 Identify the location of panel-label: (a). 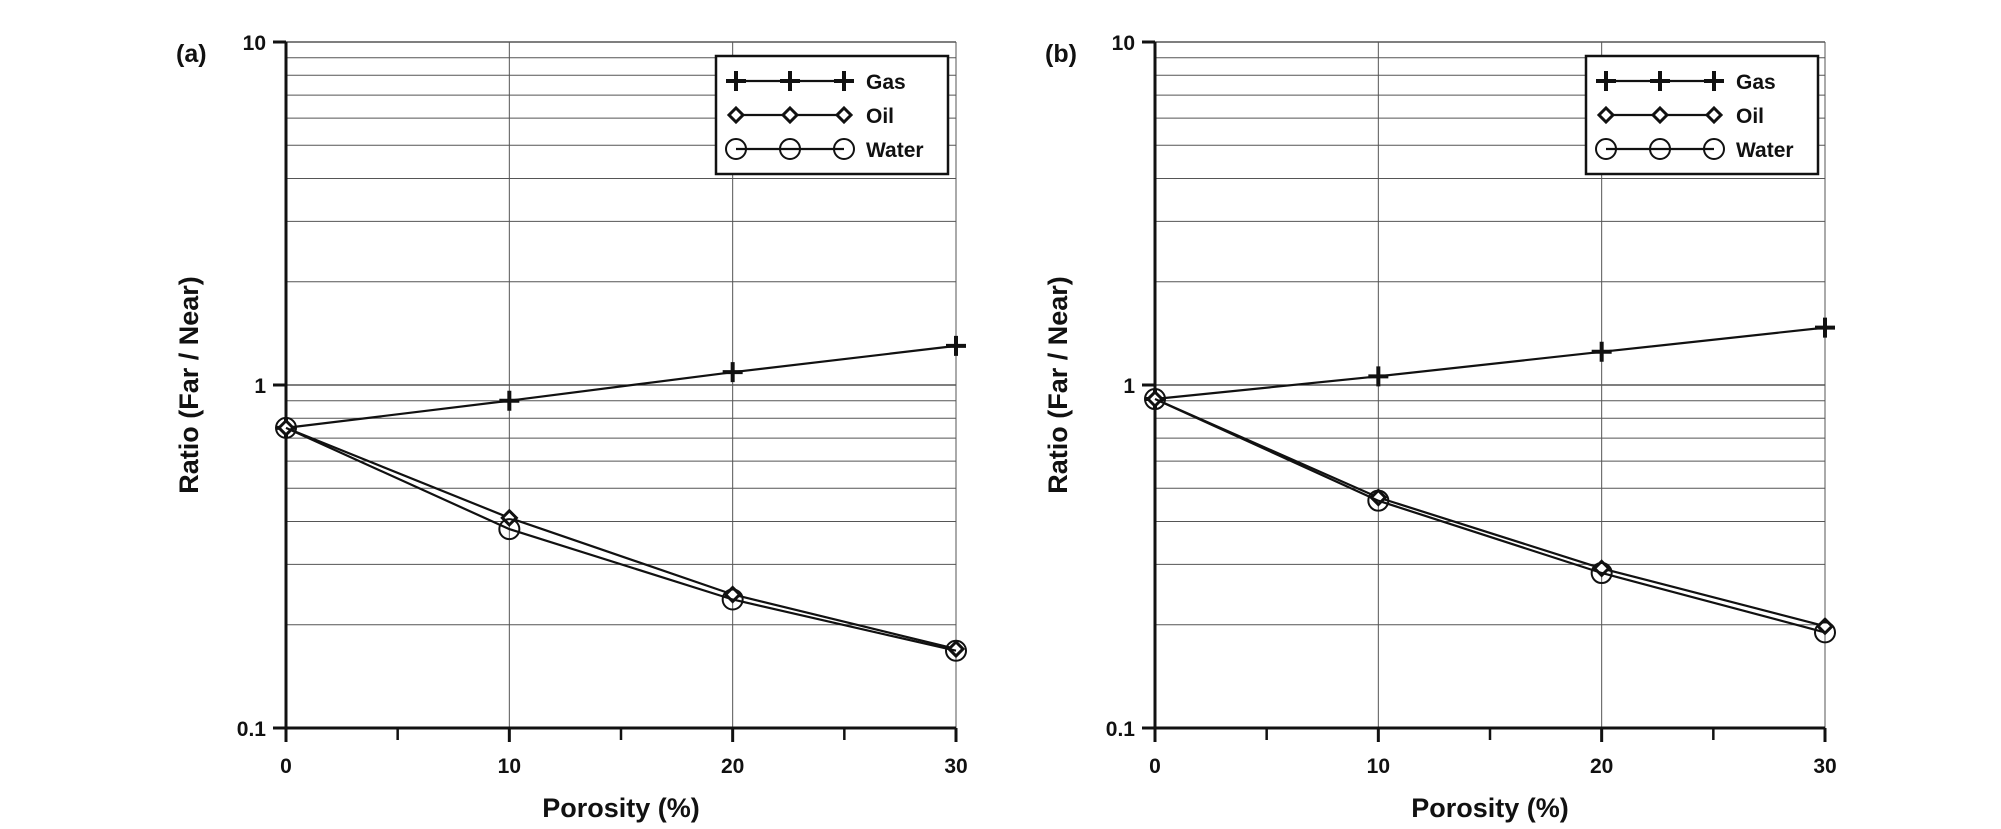
(191, 54).